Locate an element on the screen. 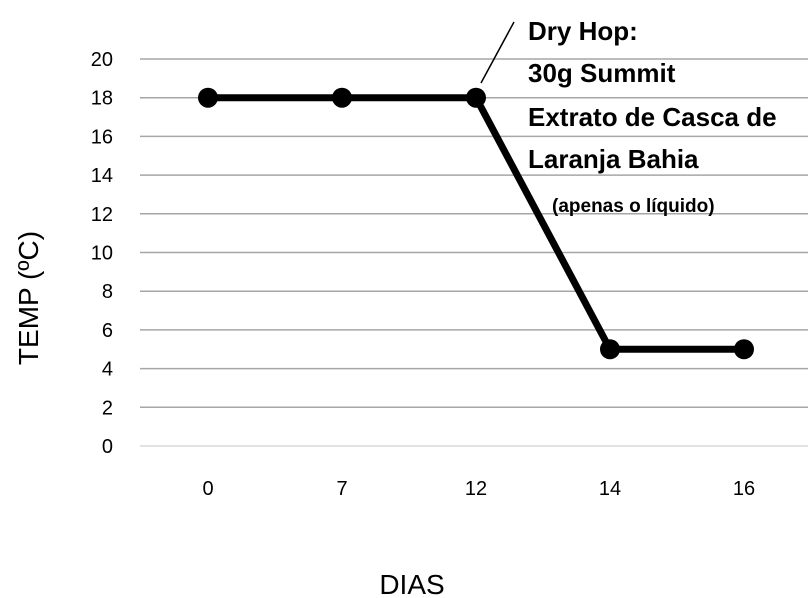 The image size is (808, 598). annotation-line-2: 30g Summit is located at coordinates (602, 73).